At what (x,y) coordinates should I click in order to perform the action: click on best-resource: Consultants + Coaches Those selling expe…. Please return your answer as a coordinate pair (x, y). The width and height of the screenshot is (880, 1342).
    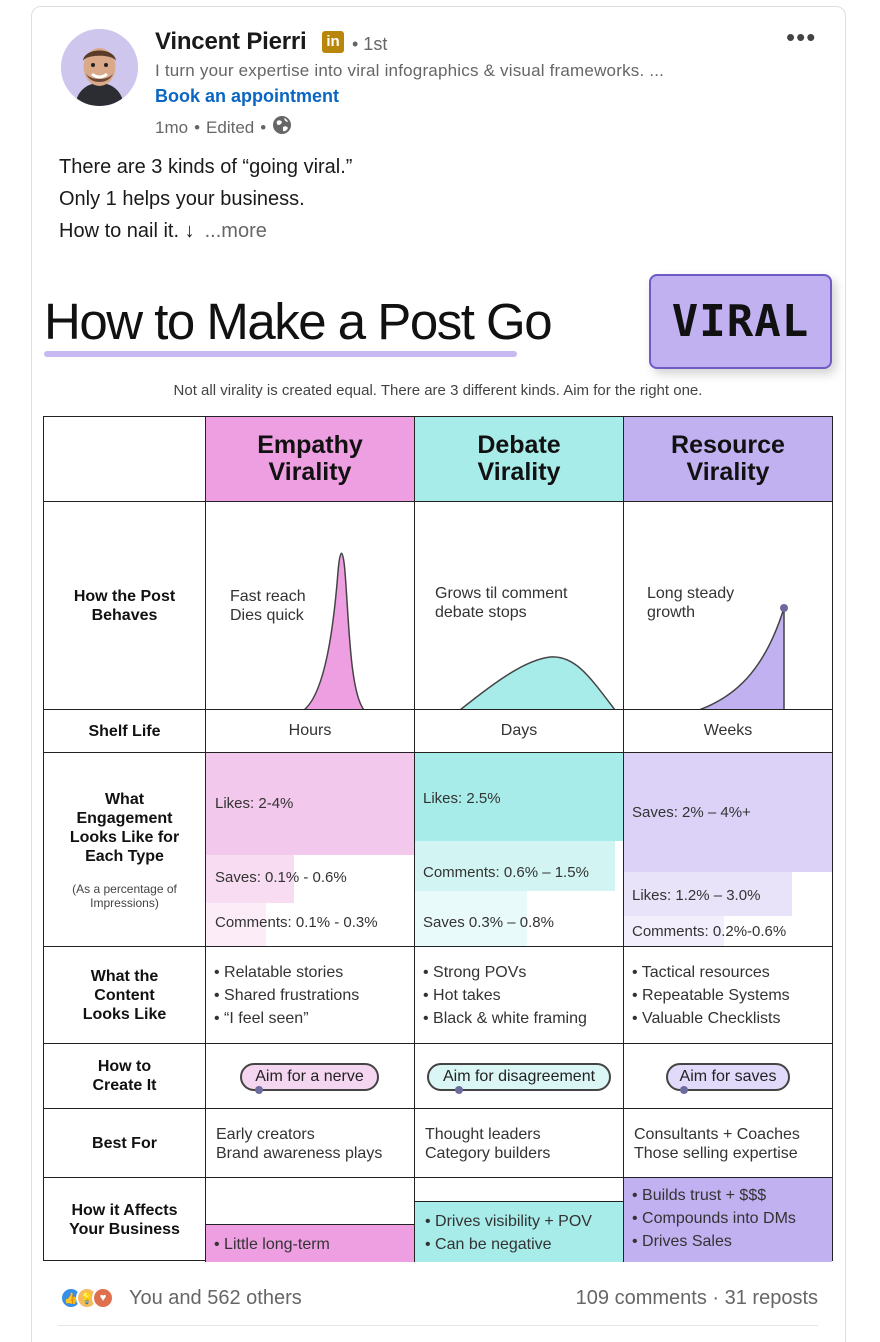
    Looking at the image, I should click on (728, 1143).